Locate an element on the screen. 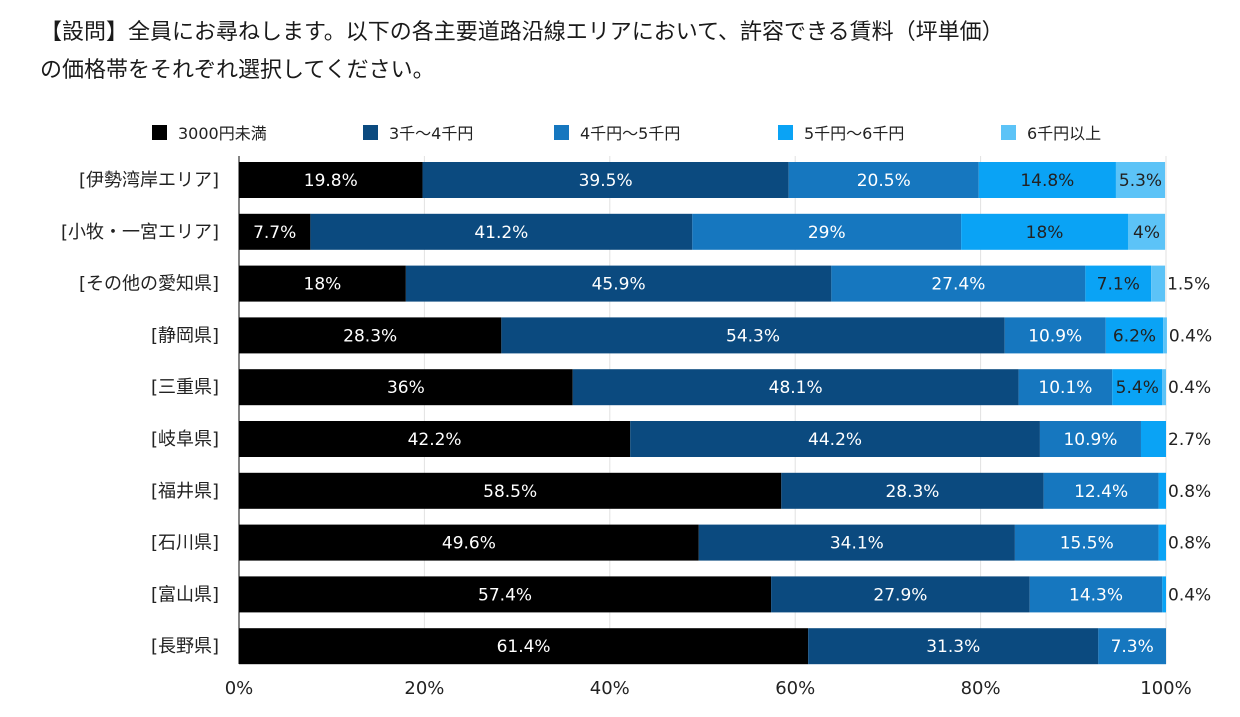 The image size is (1240, 717). data-label: 14.3% is located at coordinates (1096, 595).